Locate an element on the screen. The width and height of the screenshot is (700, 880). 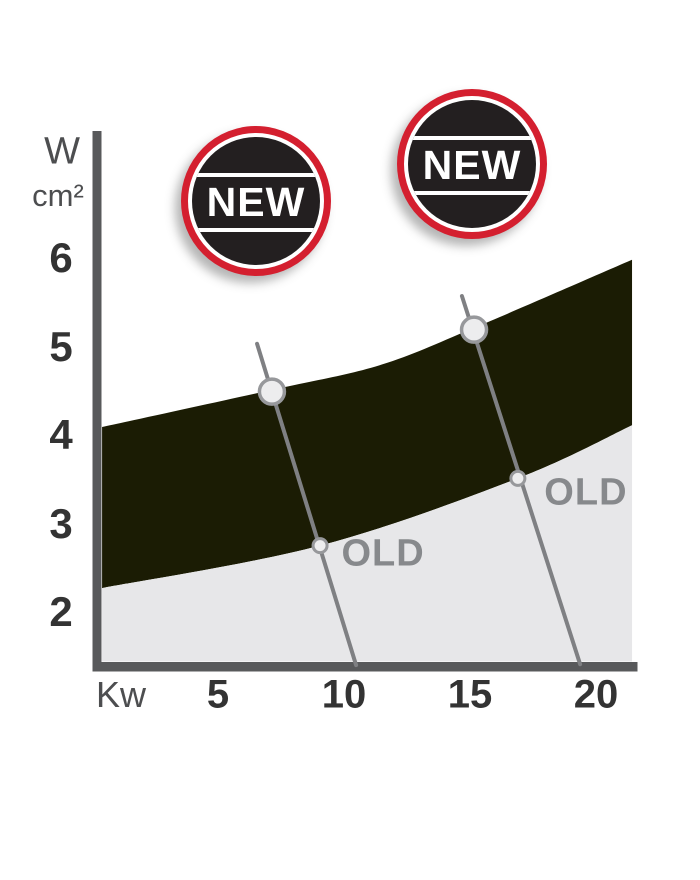
y-tick-label: 3 is located at coordinates (61, 523).